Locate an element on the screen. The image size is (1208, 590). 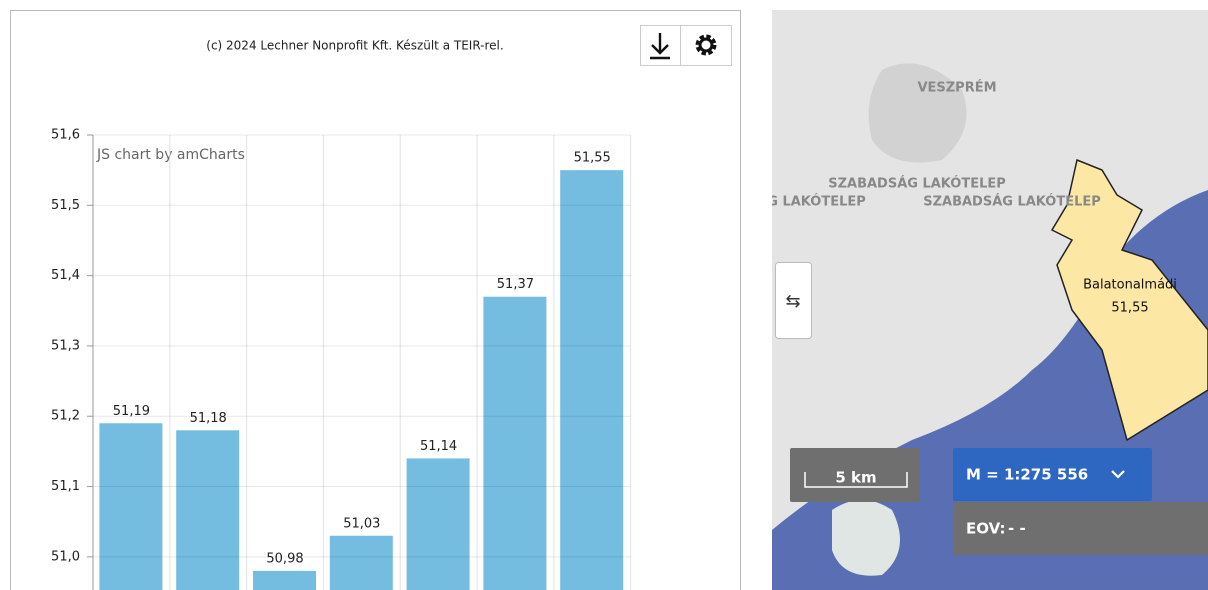
value-label: 51,55 is located at coordinates (592, 158).